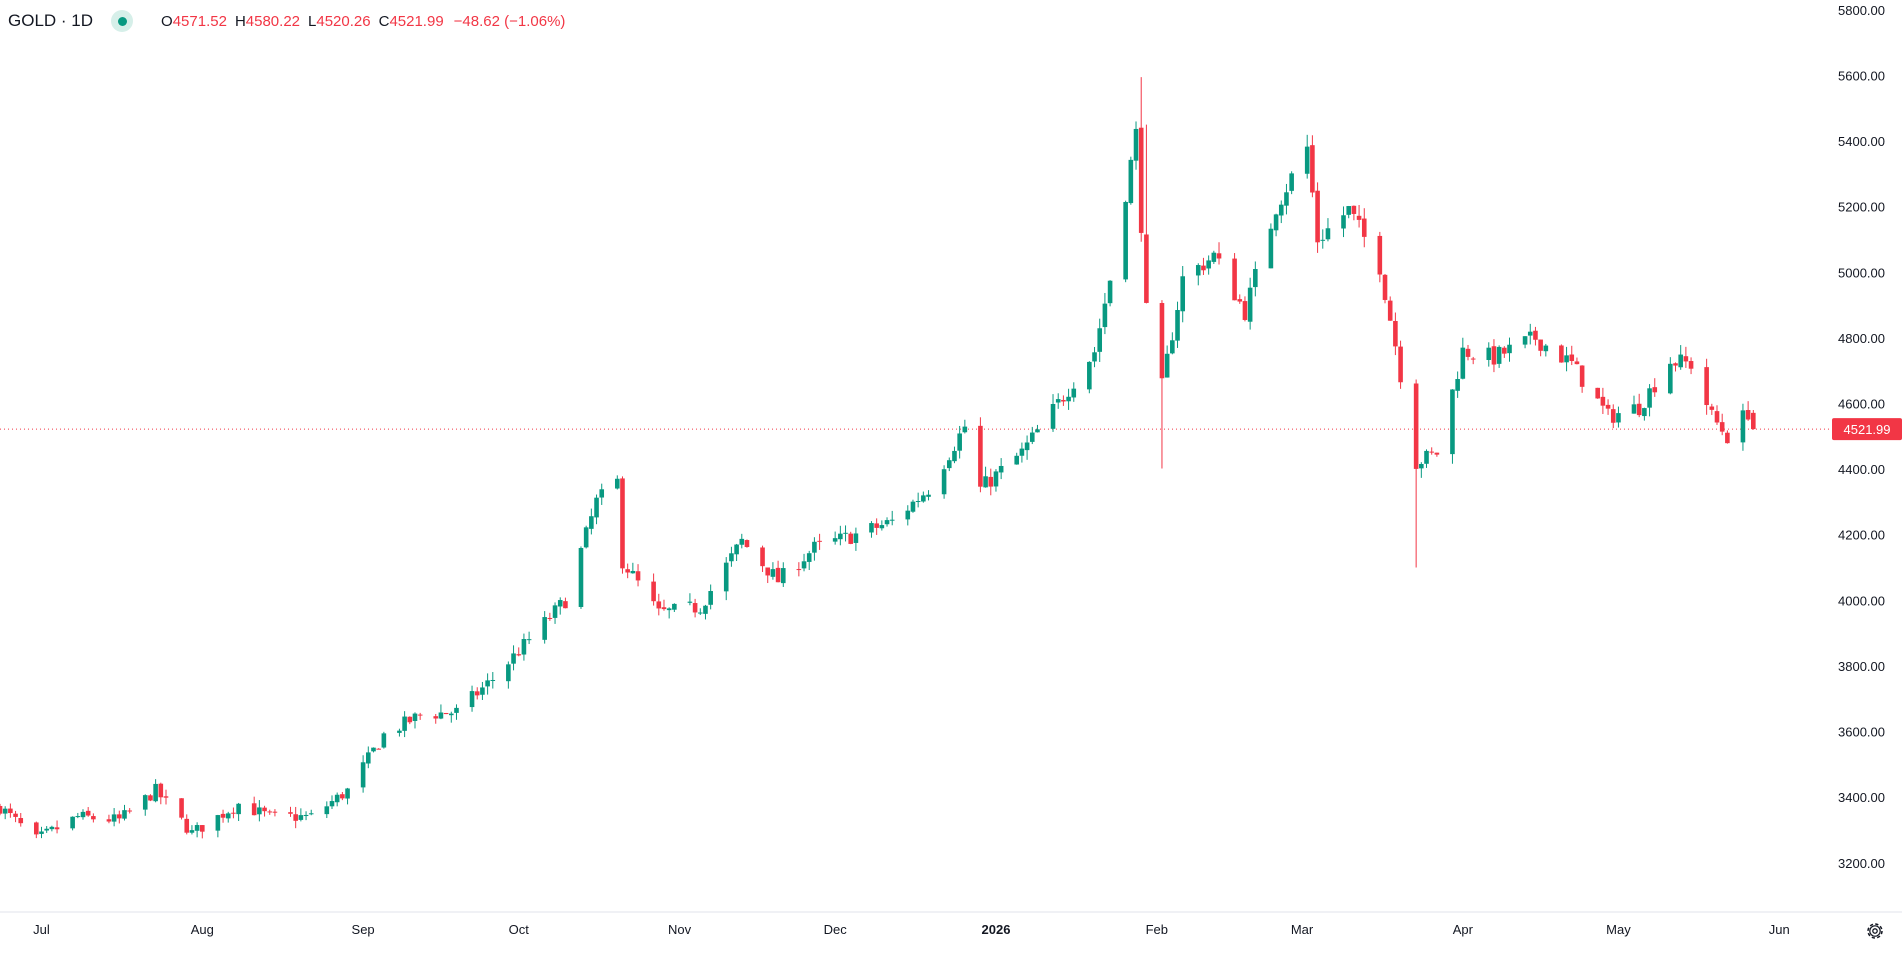 This screenshot has width=1902, height=962. Describe the element at coordinates (519, 929) in the screenshot. I see `x-tick-label: Oct` at that location.